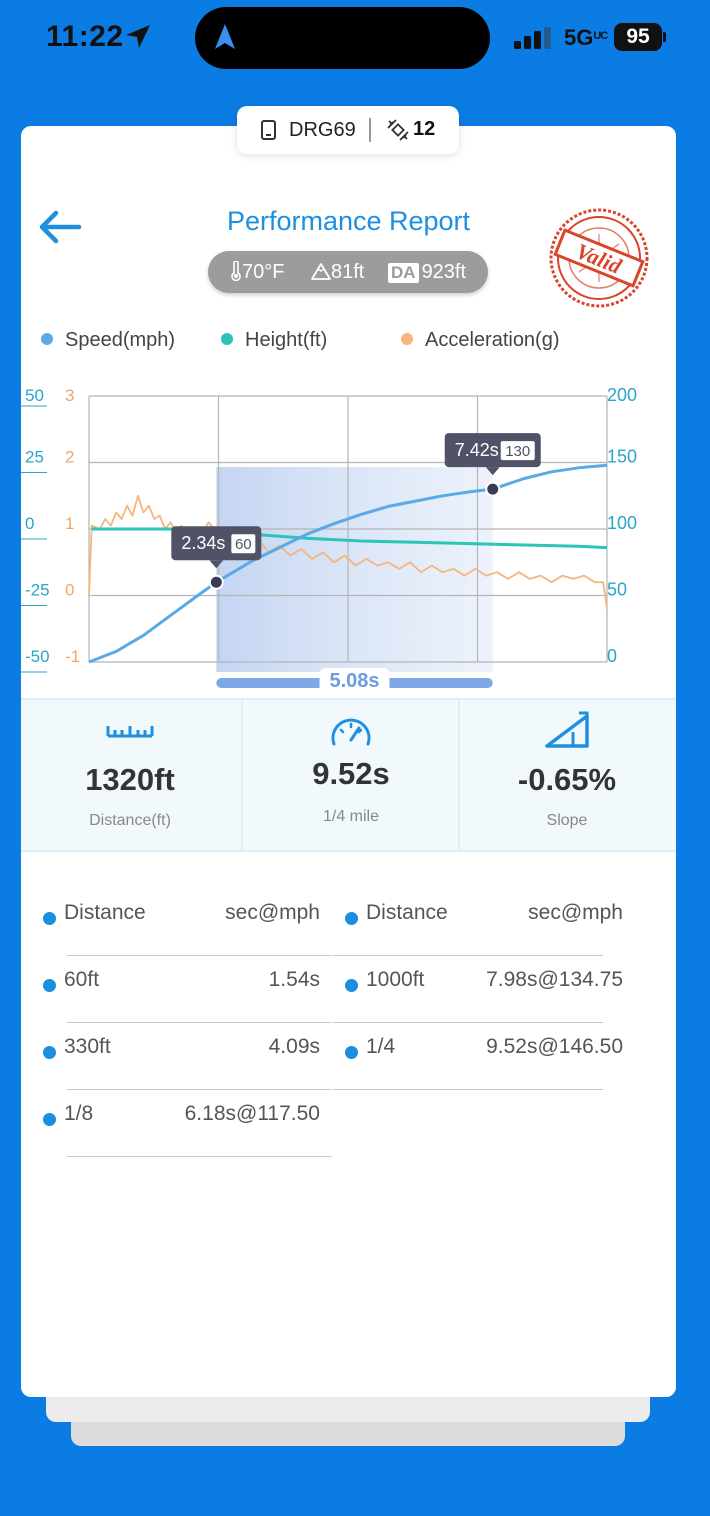 The image size is (710, 1516). I want to click on table-row: 60ft 1.54s, so click(187, 1002).